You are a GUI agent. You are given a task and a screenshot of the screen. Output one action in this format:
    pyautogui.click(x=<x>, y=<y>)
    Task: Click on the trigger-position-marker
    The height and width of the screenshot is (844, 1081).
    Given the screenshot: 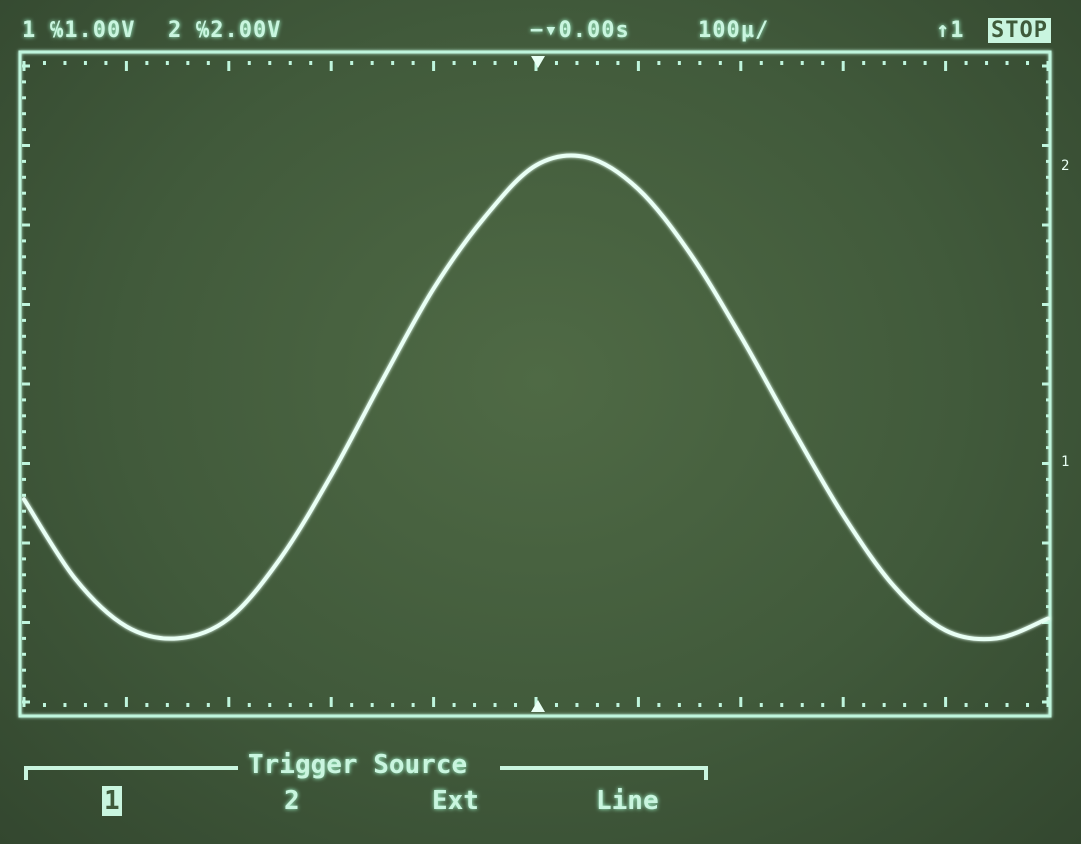 What is the action you would take?
    pyautogui.click(x=538, y=62)
    